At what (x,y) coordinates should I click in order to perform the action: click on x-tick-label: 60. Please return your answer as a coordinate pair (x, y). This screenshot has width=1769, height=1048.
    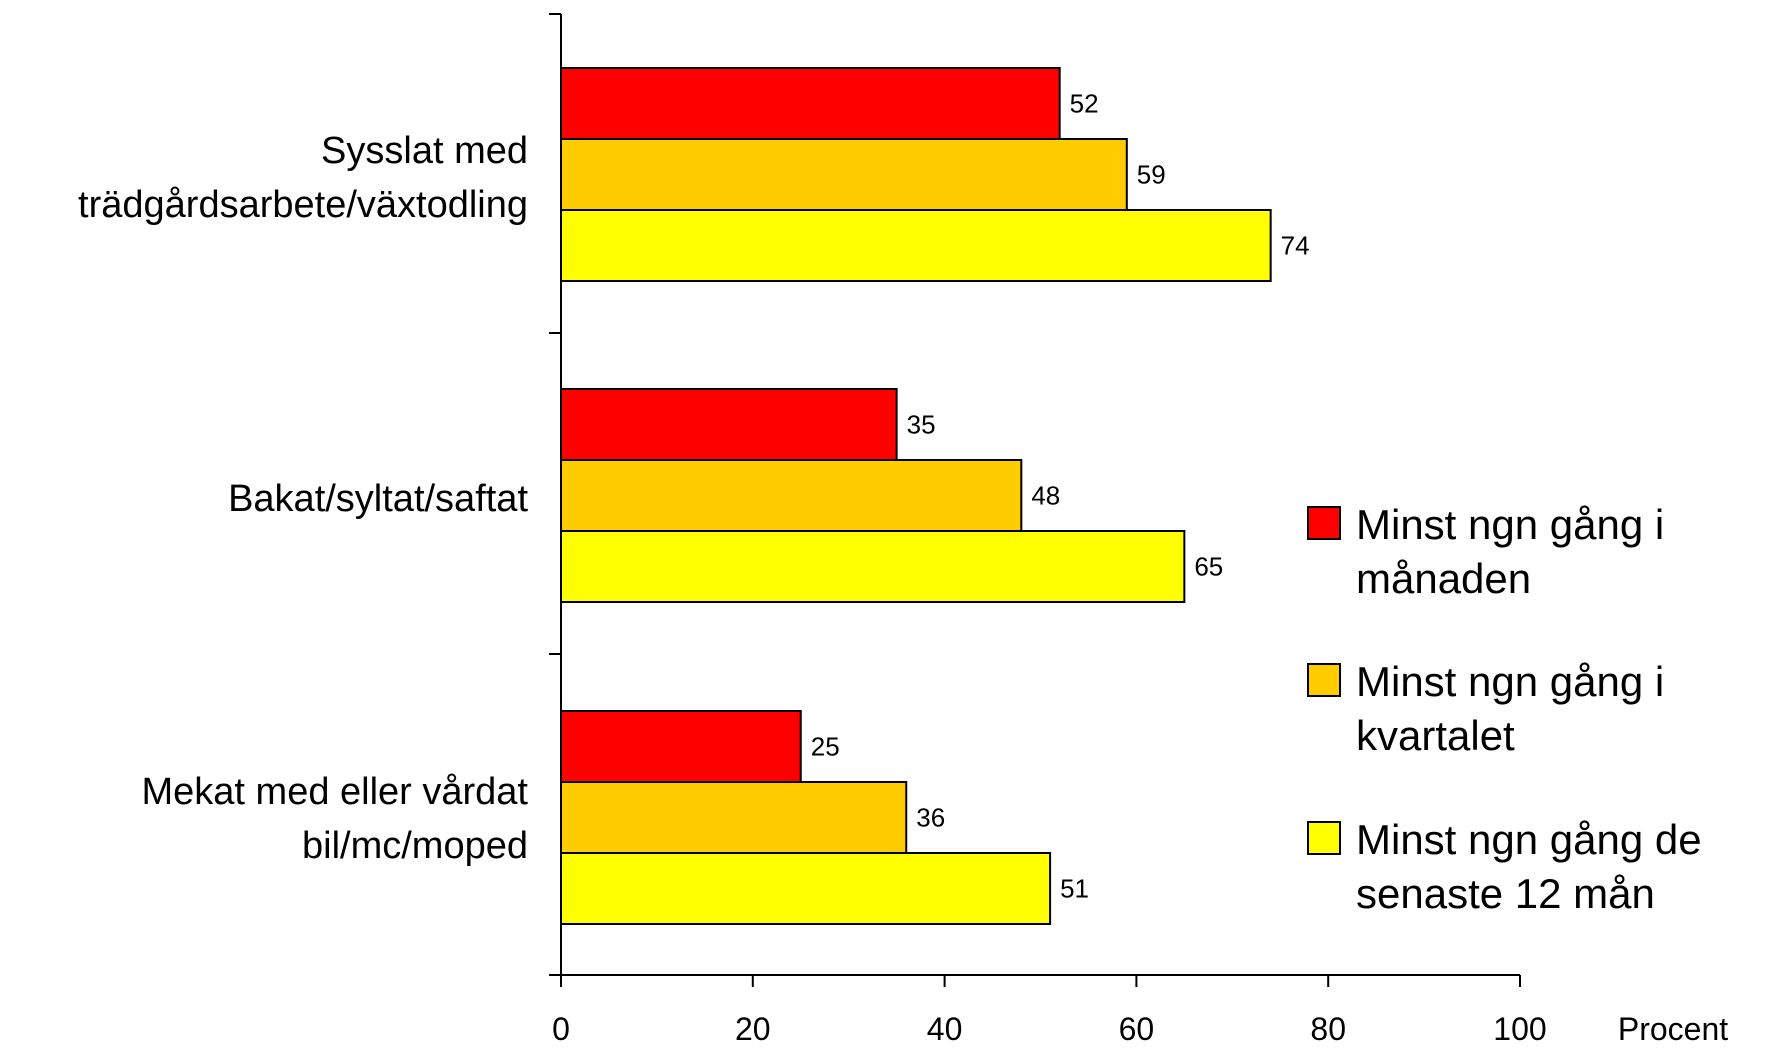
    Looking at the image, I should click on (1137, 1029).